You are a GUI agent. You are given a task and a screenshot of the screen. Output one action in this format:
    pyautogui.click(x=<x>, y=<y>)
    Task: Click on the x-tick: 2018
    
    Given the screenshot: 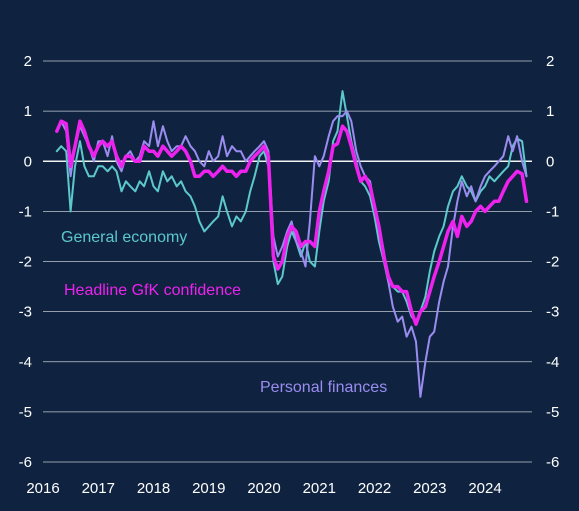 What is the action you would take?
    pyautogui.click(x=153, y=488)
    